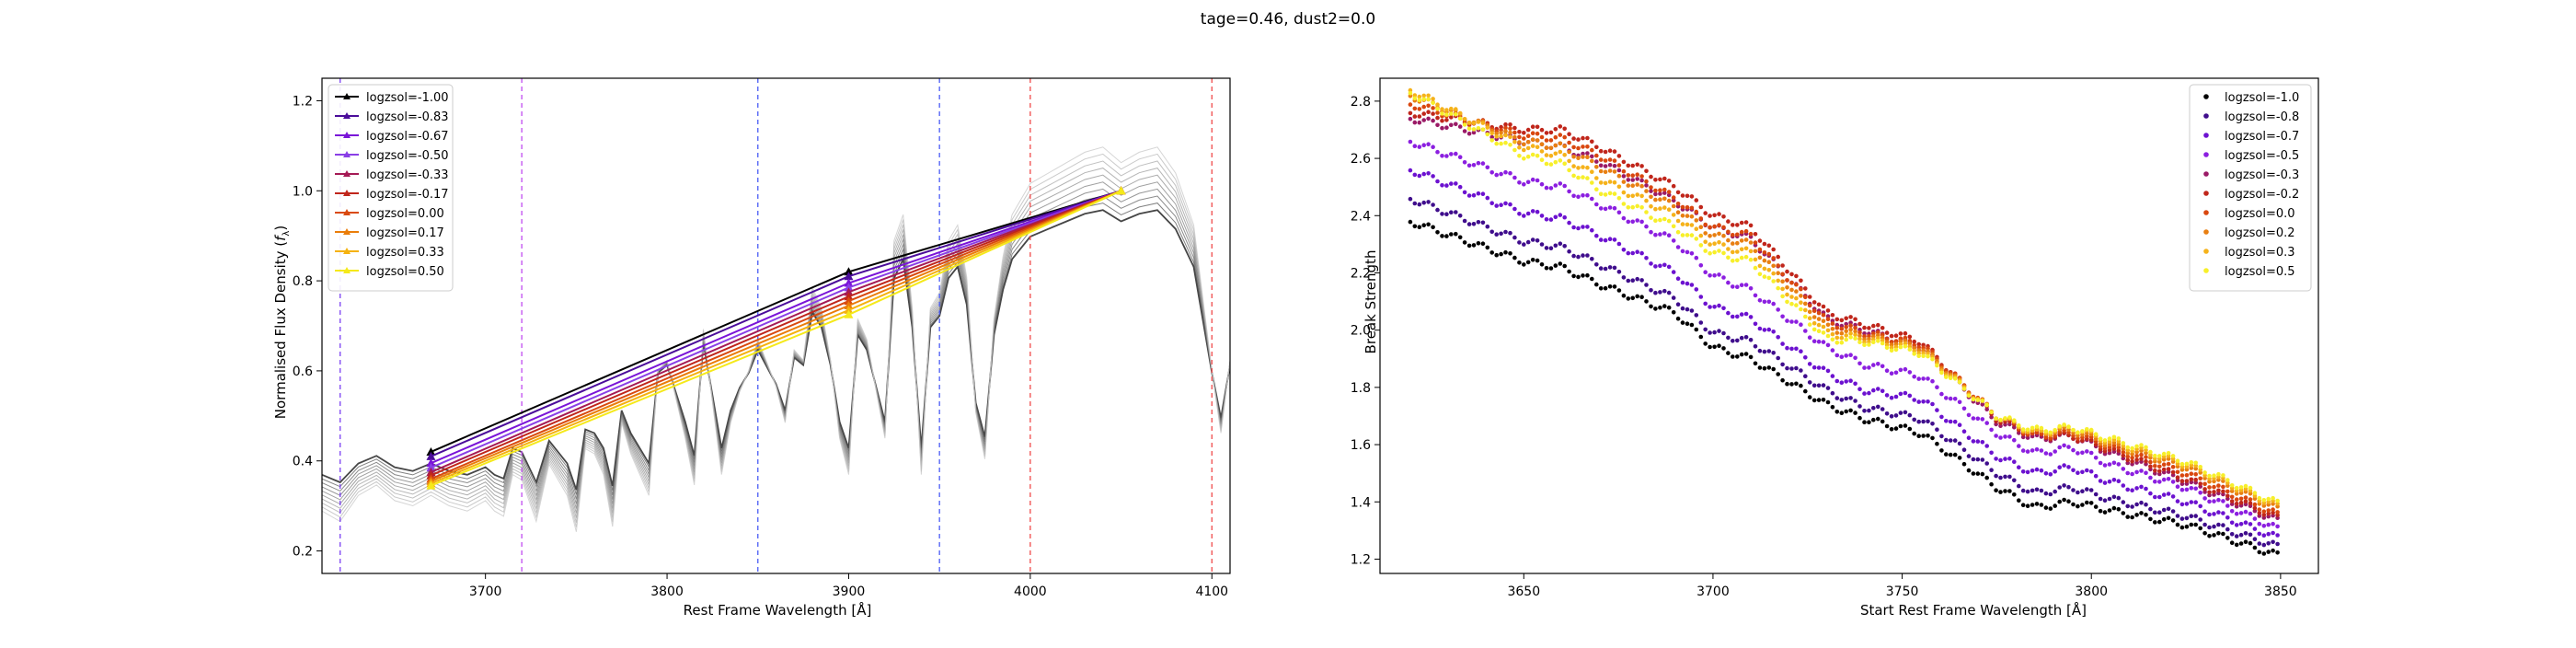 This screenshot has height=648, width=2576. Describe the element at coordinates (405, 272) in the screenshot. I see `legend-label: logzsol=0.50` at that location.